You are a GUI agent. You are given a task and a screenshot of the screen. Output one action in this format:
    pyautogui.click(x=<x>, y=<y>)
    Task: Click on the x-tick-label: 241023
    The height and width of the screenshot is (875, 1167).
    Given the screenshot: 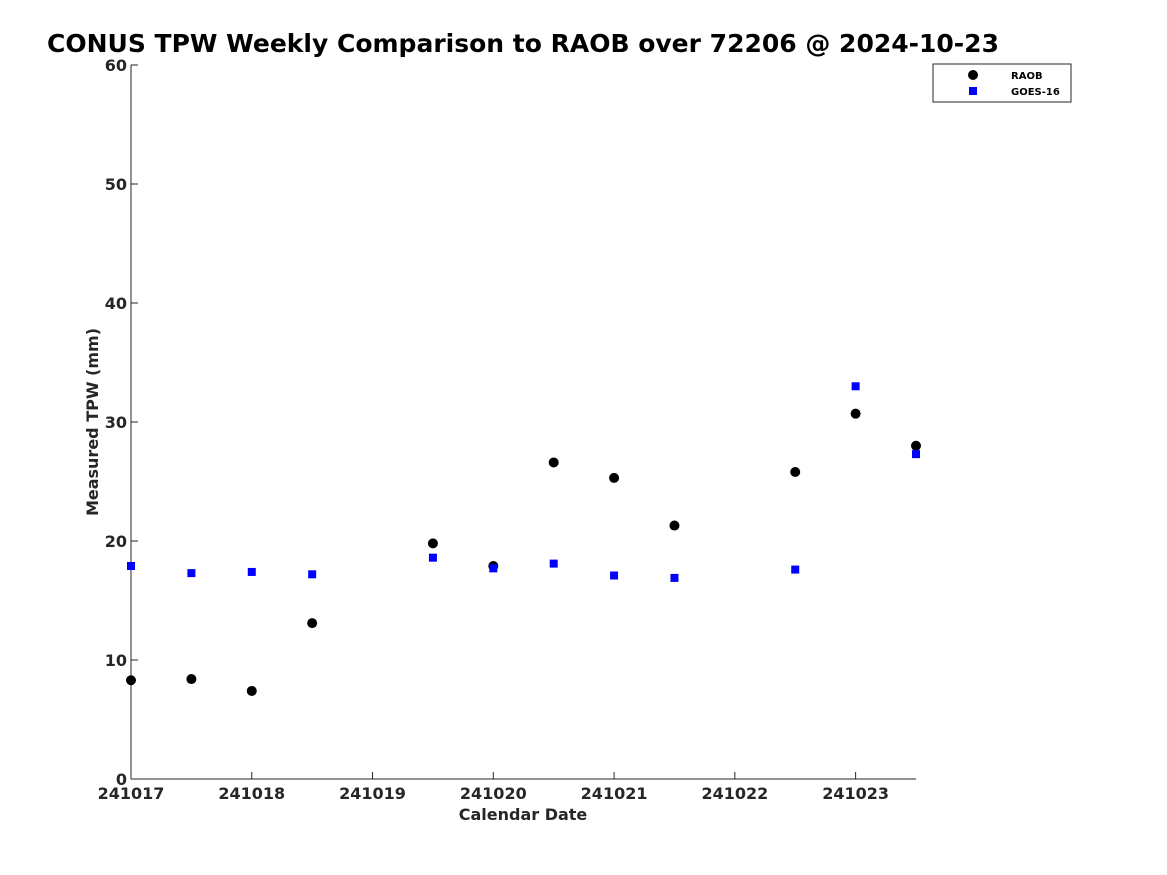 What is the action you would take?
    pyautogui.click(x=855, y=793)
    